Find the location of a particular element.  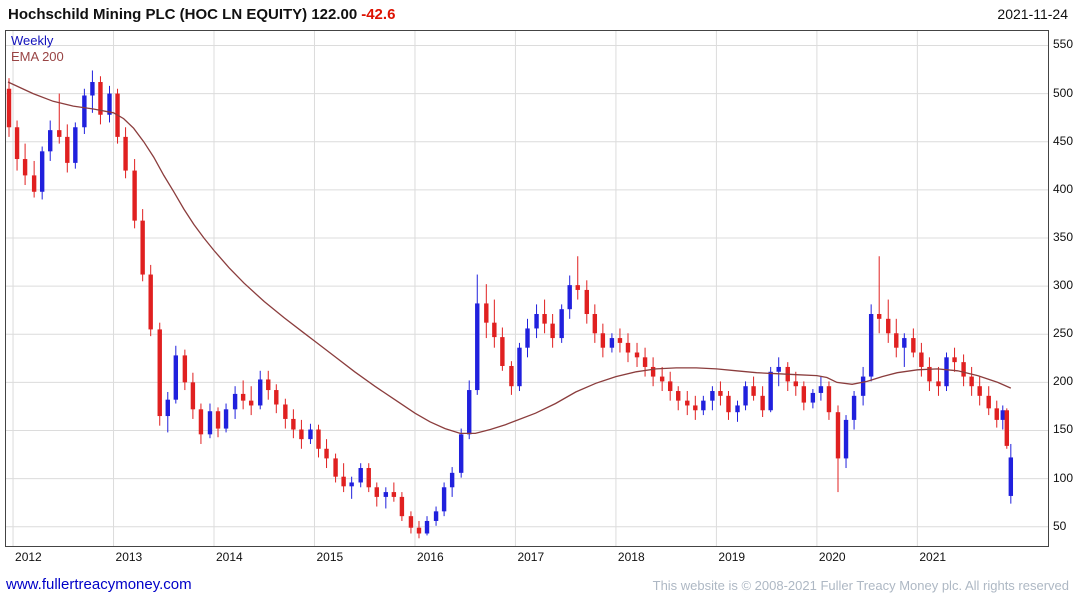

x-axis-tick-label: 2019 is located at coordinates (732, 557).